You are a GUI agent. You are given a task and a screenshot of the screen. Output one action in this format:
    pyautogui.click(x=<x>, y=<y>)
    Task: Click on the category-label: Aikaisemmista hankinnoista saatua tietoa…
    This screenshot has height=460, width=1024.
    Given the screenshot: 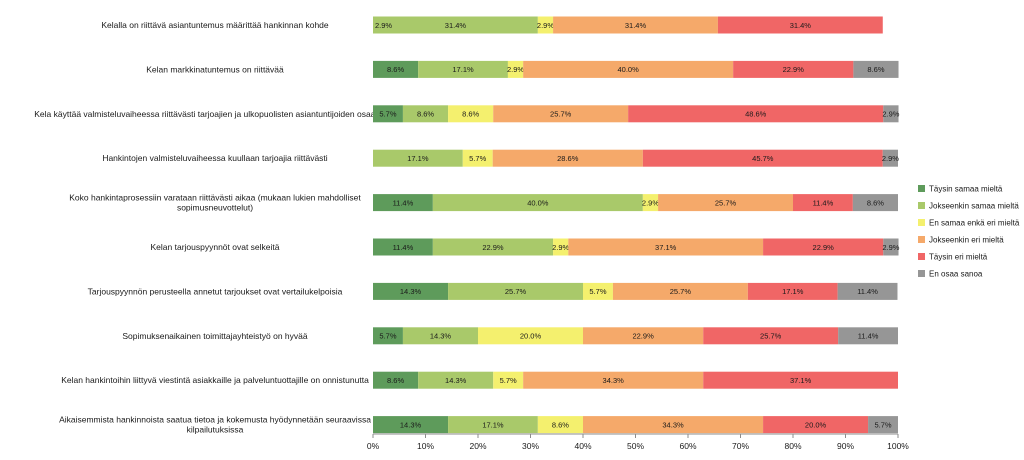 What is the action you would take?
    pyautogui.click(x=215, y=420)
    